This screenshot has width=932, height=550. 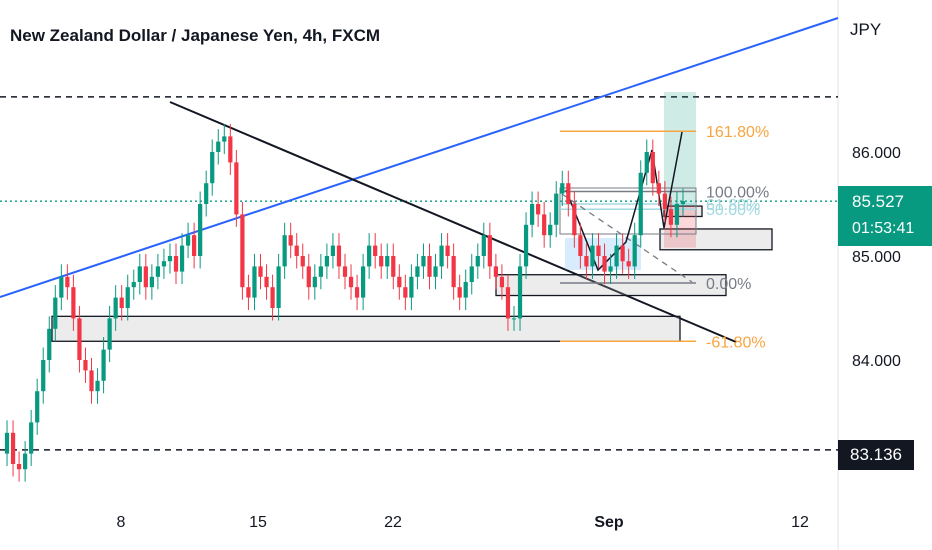 What do you see at coordinates (463, 522) in the screenshot?
I see `time-axis: 8 15 22 Sep 12` at bounding box center [463, 522].